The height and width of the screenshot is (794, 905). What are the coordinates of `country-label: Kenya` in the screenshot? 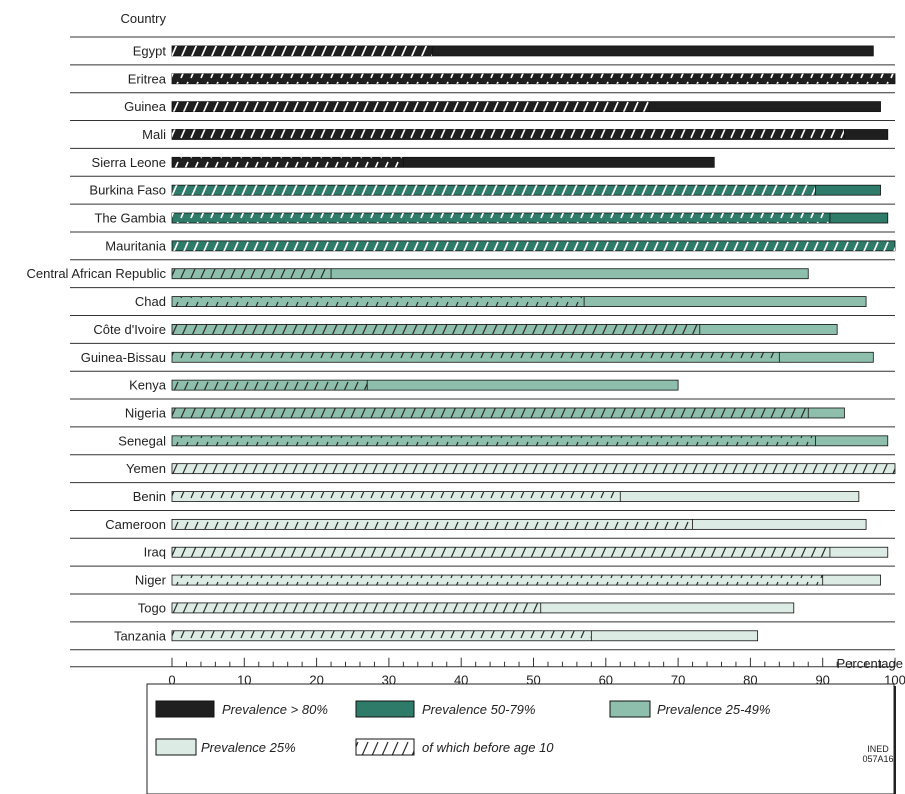 It's located at (148, 385).